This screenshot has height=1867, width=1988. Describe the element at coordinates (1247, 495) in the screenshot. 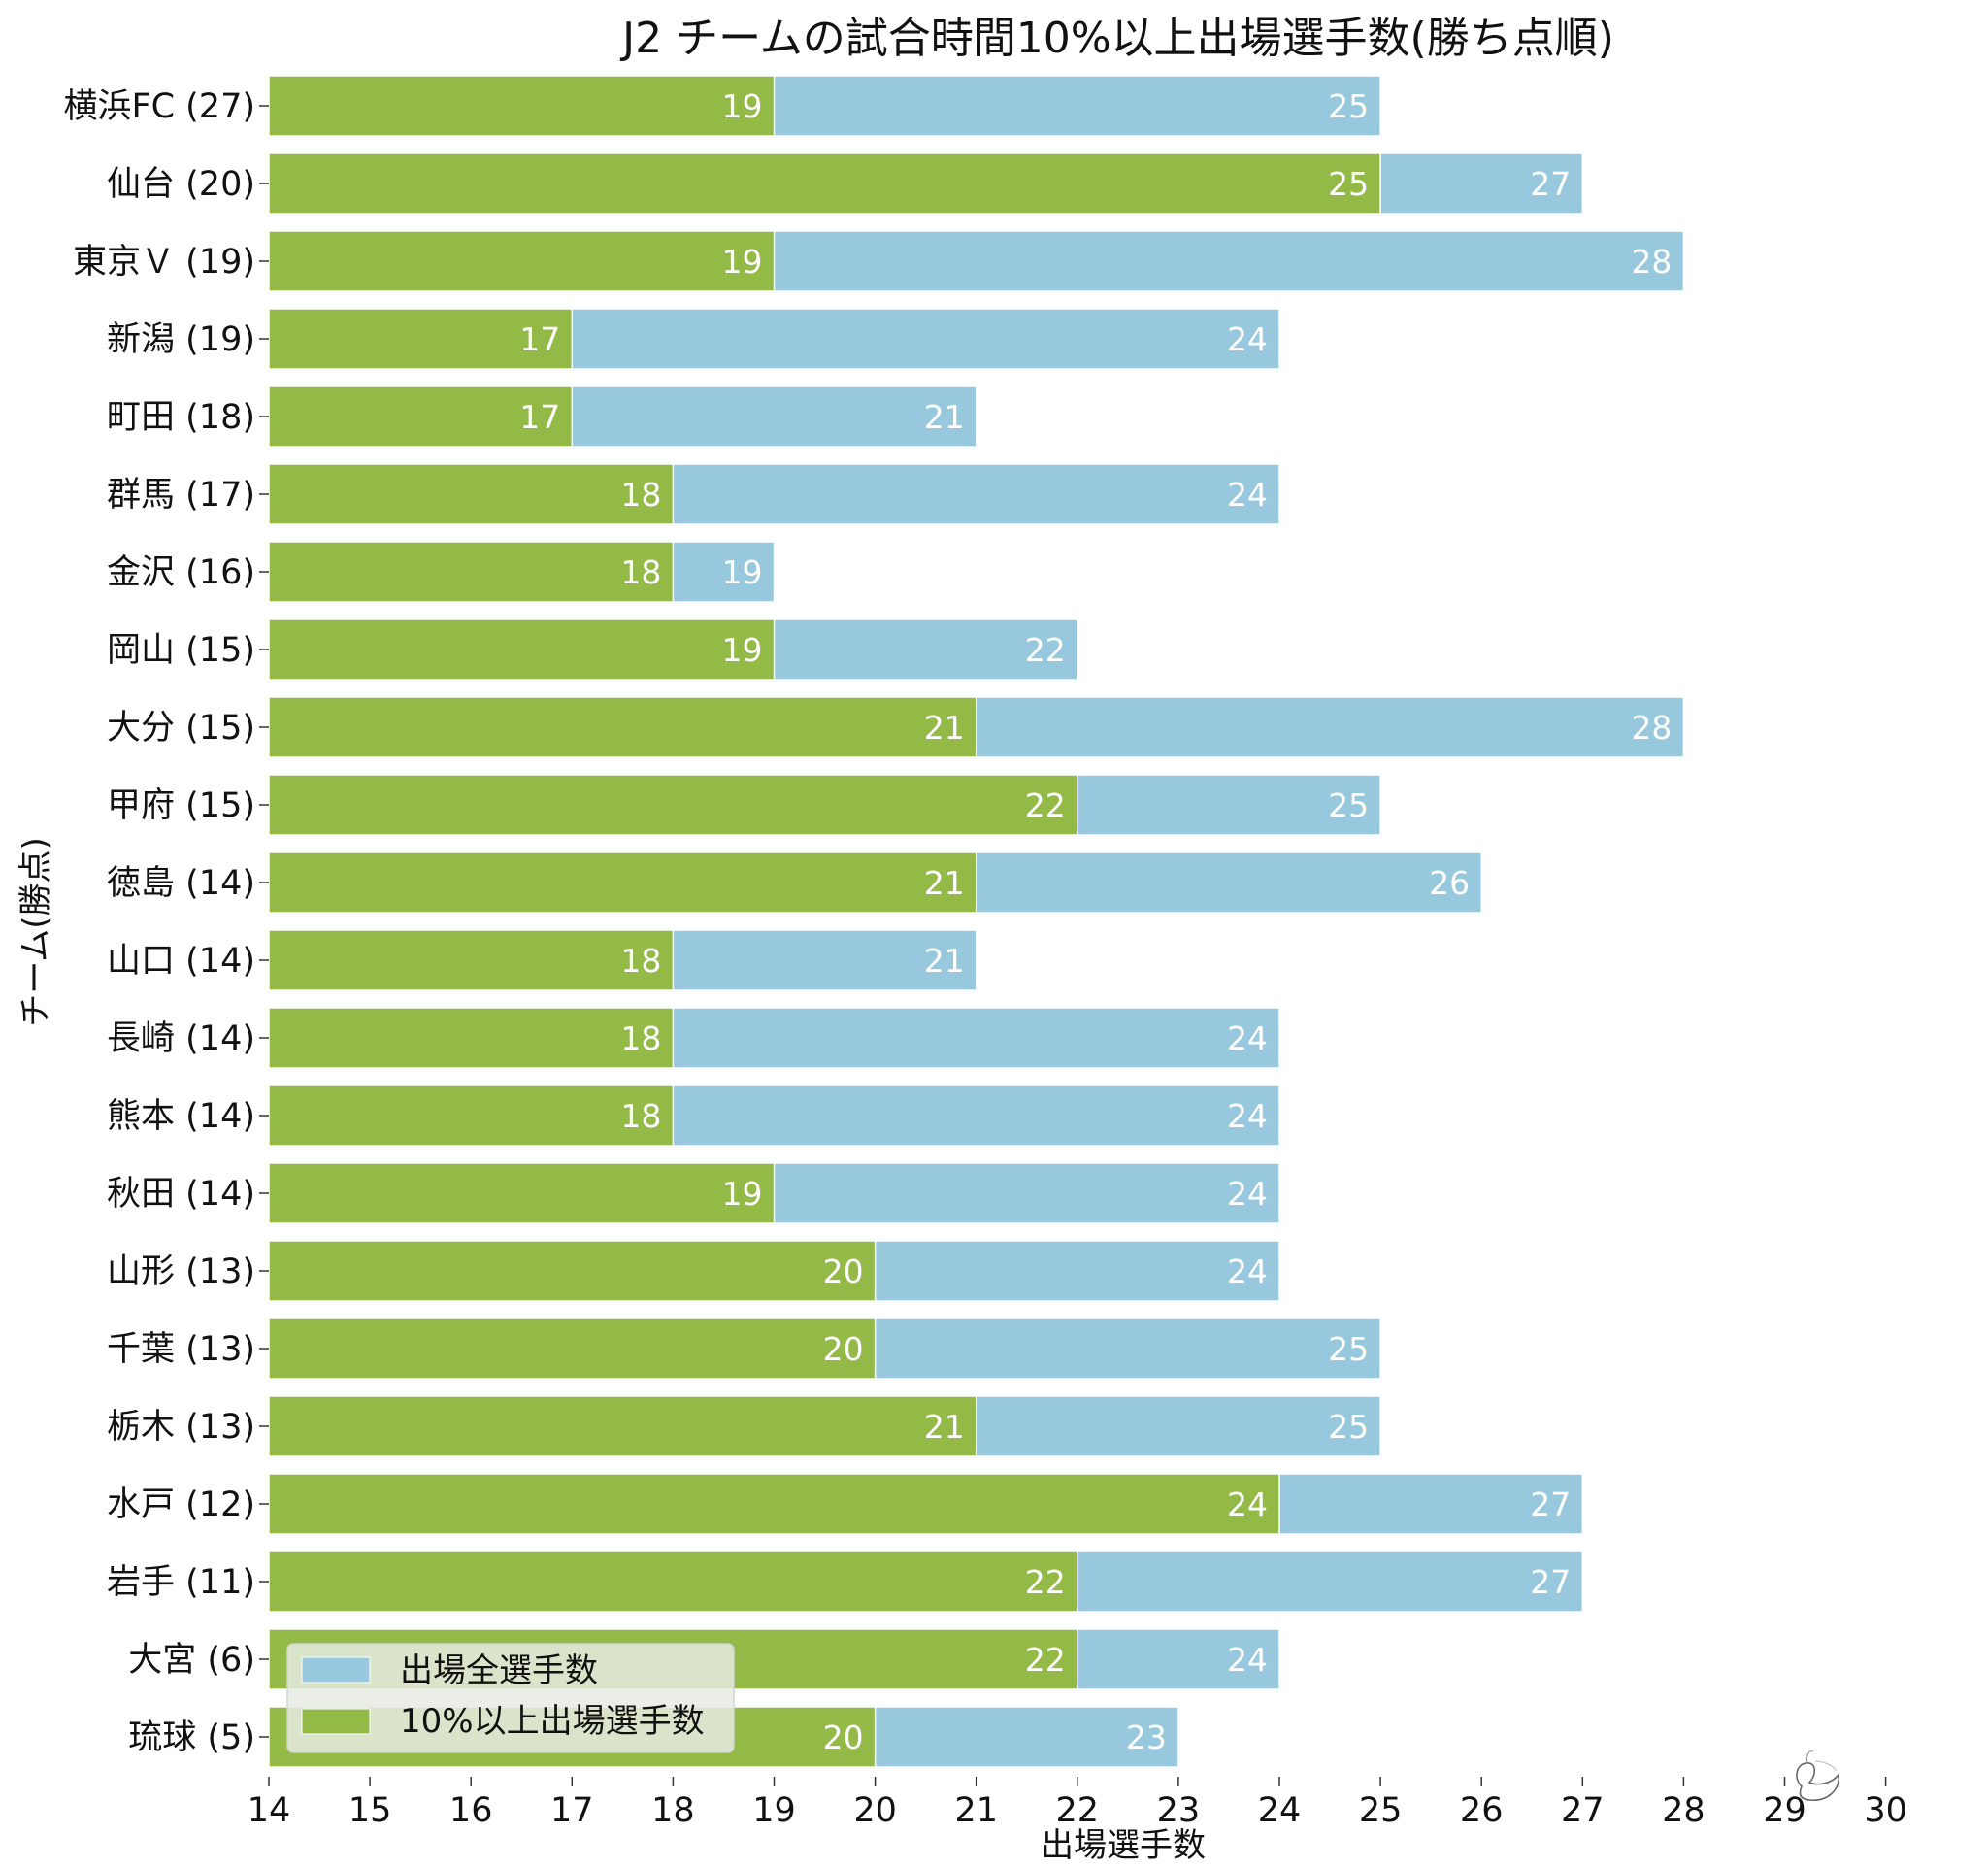

I see `value-label-total-6: 24` at that location.